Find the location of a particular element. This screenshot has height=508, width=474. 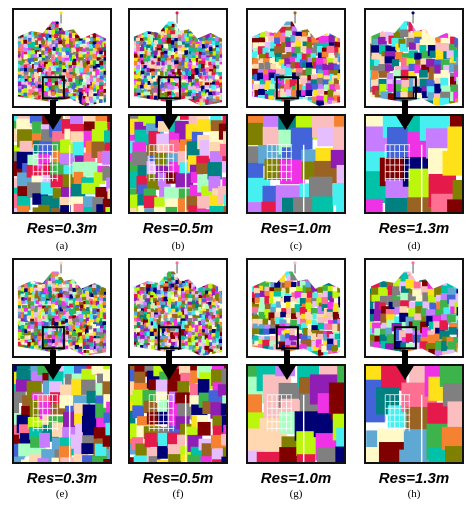

panel-a: Res=0.3m is located at coordinates (62, 124).